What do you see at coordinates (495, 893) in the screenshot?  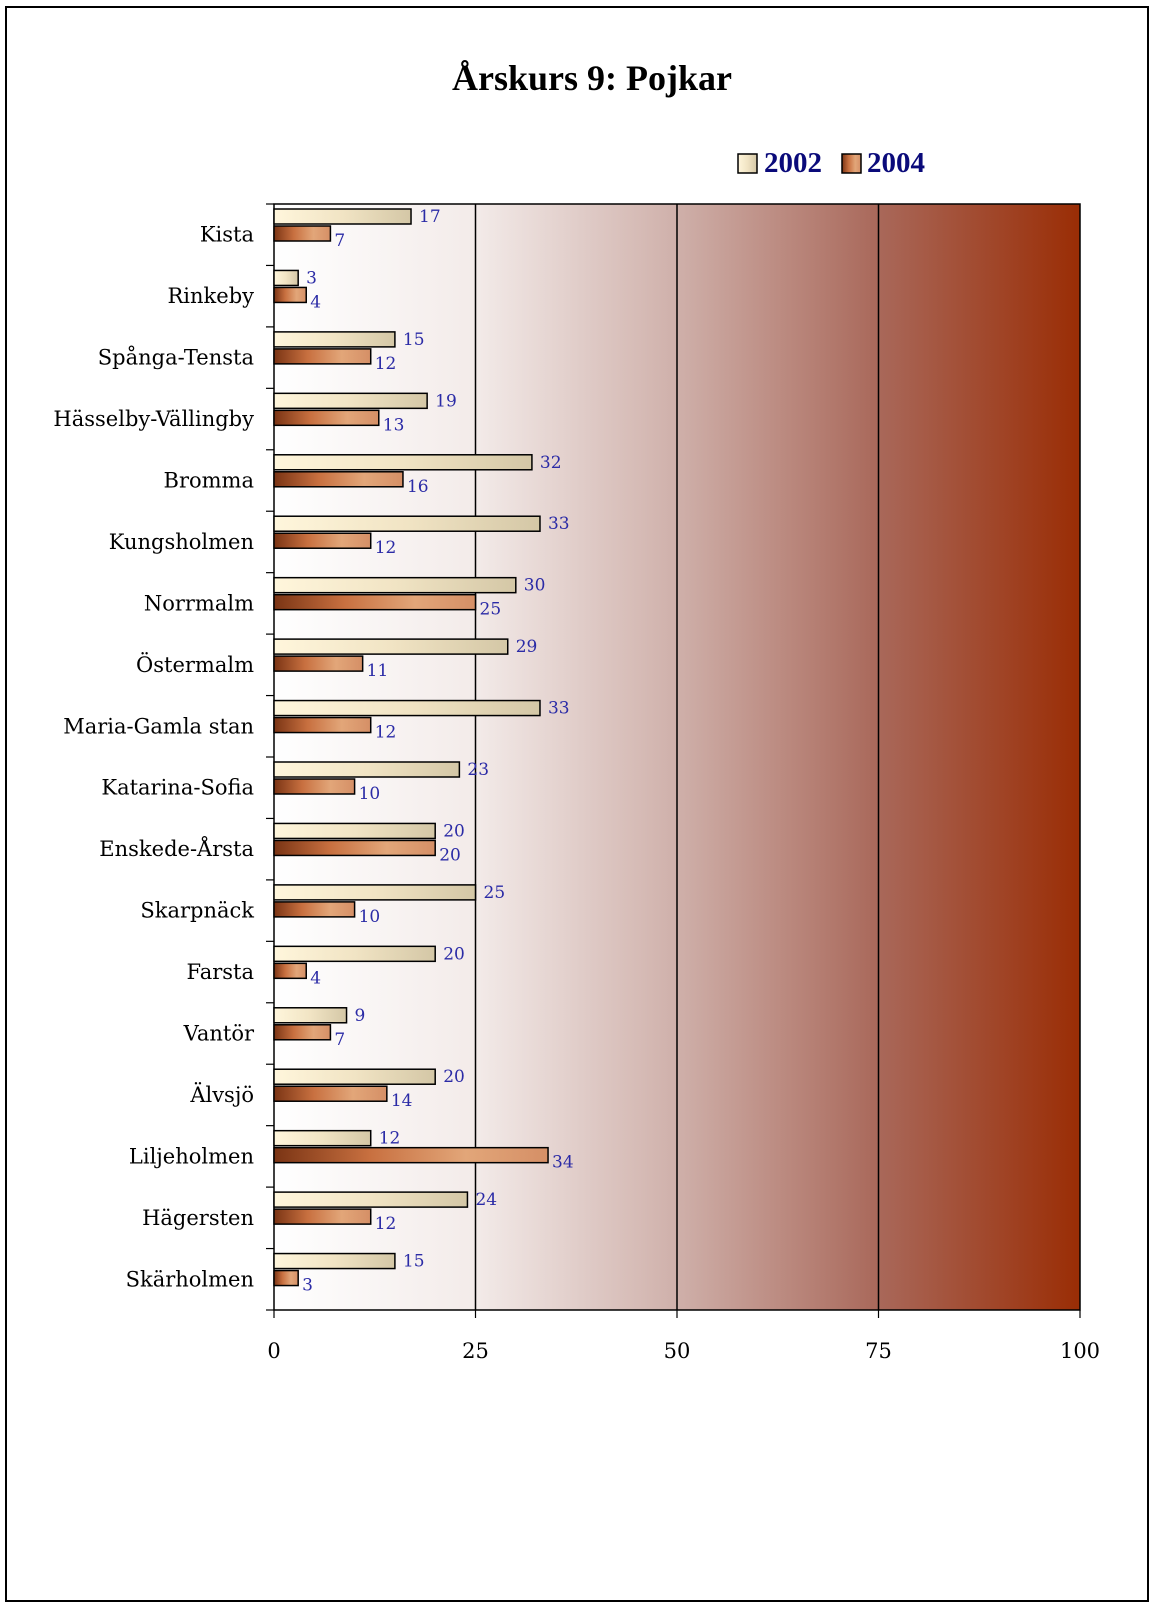 I see `data-label-2002: 25` at bounding box center [495, 893].